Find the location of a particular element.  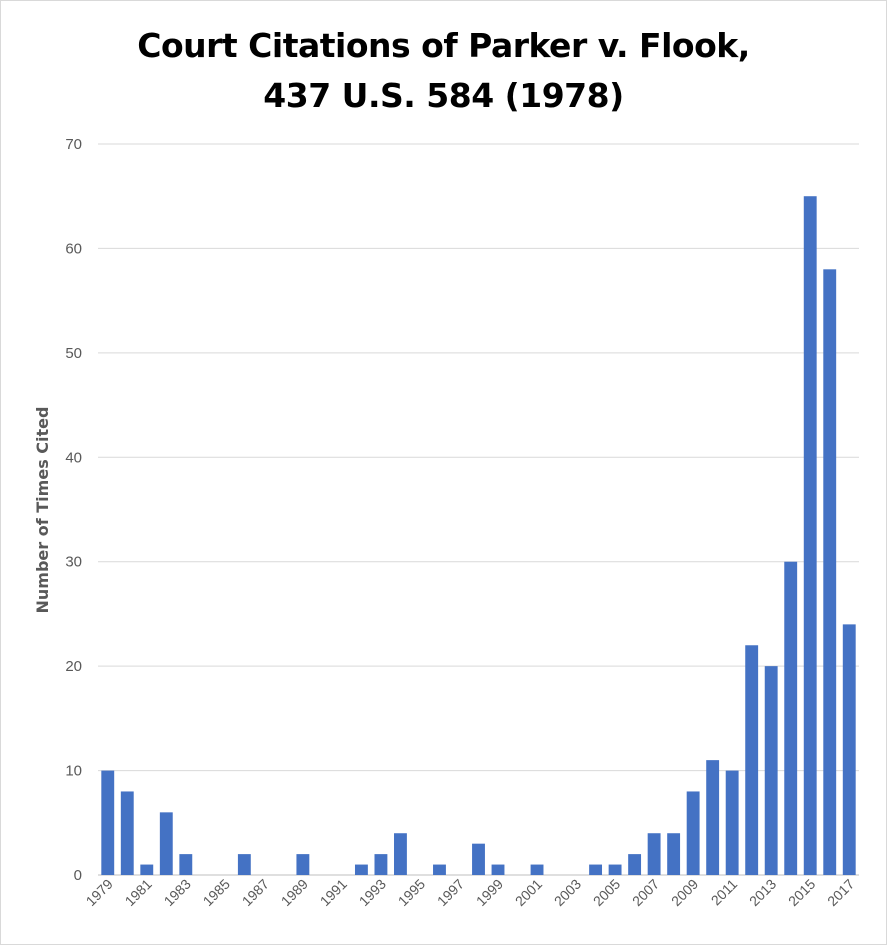

x-tick-label: 2017 is located at coordinates (840, 892).